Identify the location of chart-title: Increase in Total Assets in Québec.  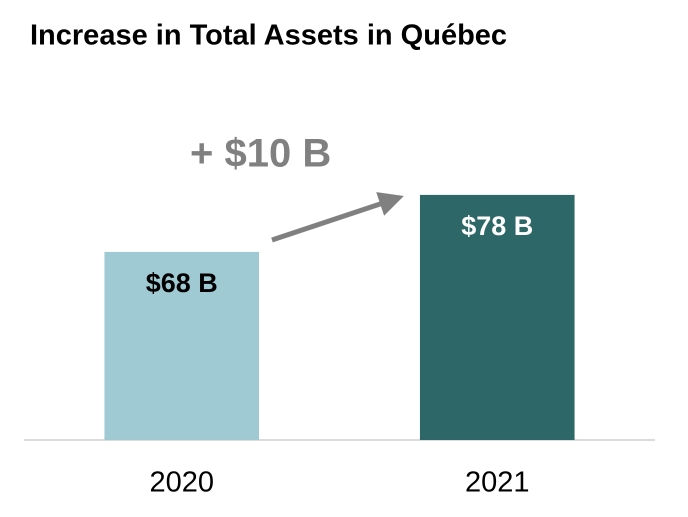
(268, 36).